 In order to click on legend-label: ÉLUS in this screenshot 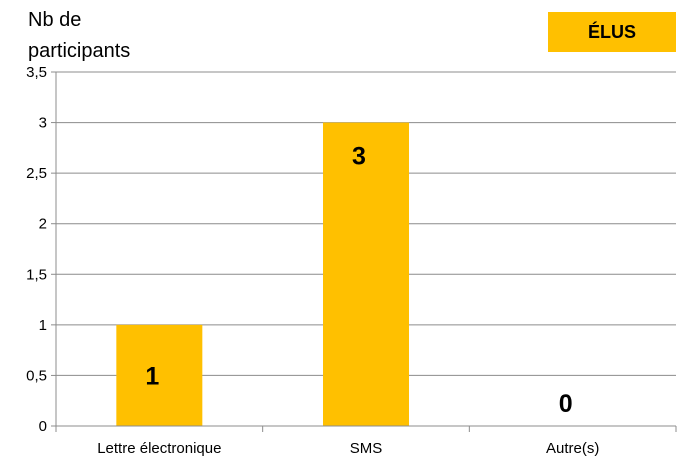, I will do `click(612, 31)`.